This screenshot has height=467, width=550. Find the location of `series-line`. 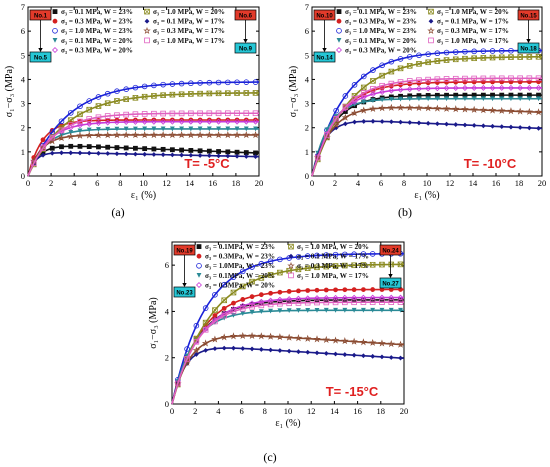

series-line is located at coordinates (288, 353).